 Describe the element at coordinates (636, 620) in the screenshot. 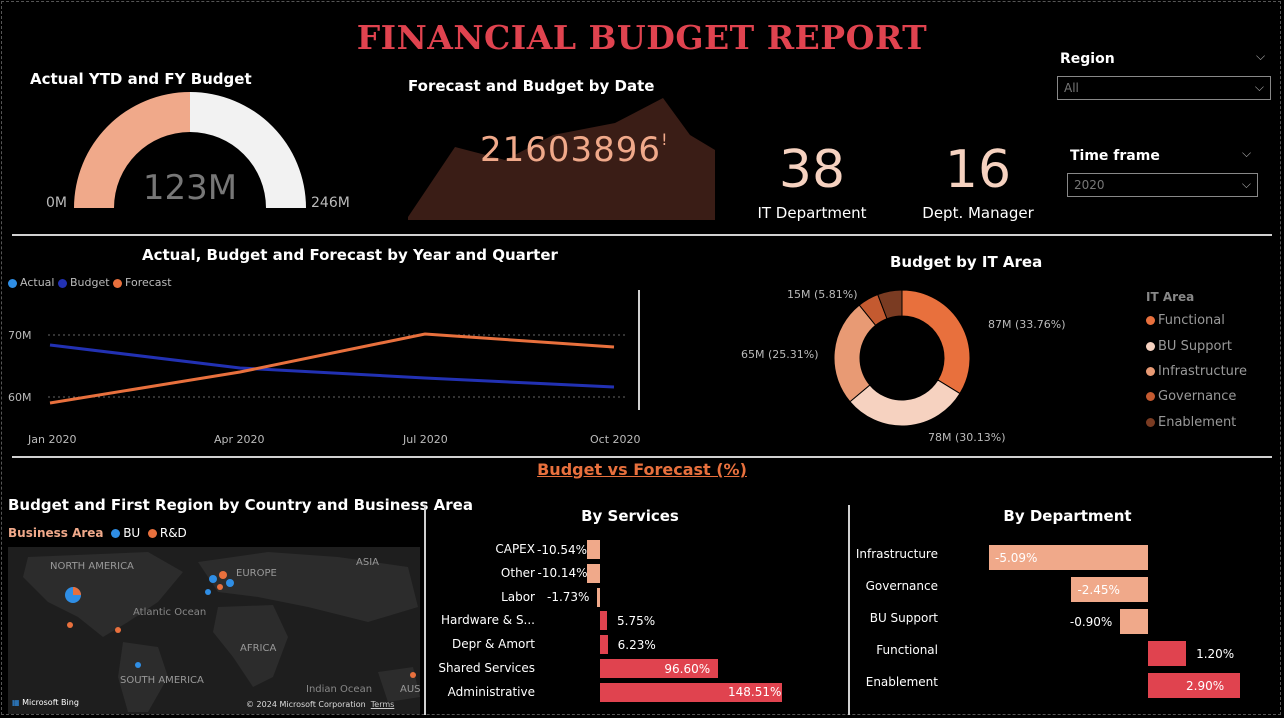

I see `bar-value-hardware-s: 5.75%` at that location.